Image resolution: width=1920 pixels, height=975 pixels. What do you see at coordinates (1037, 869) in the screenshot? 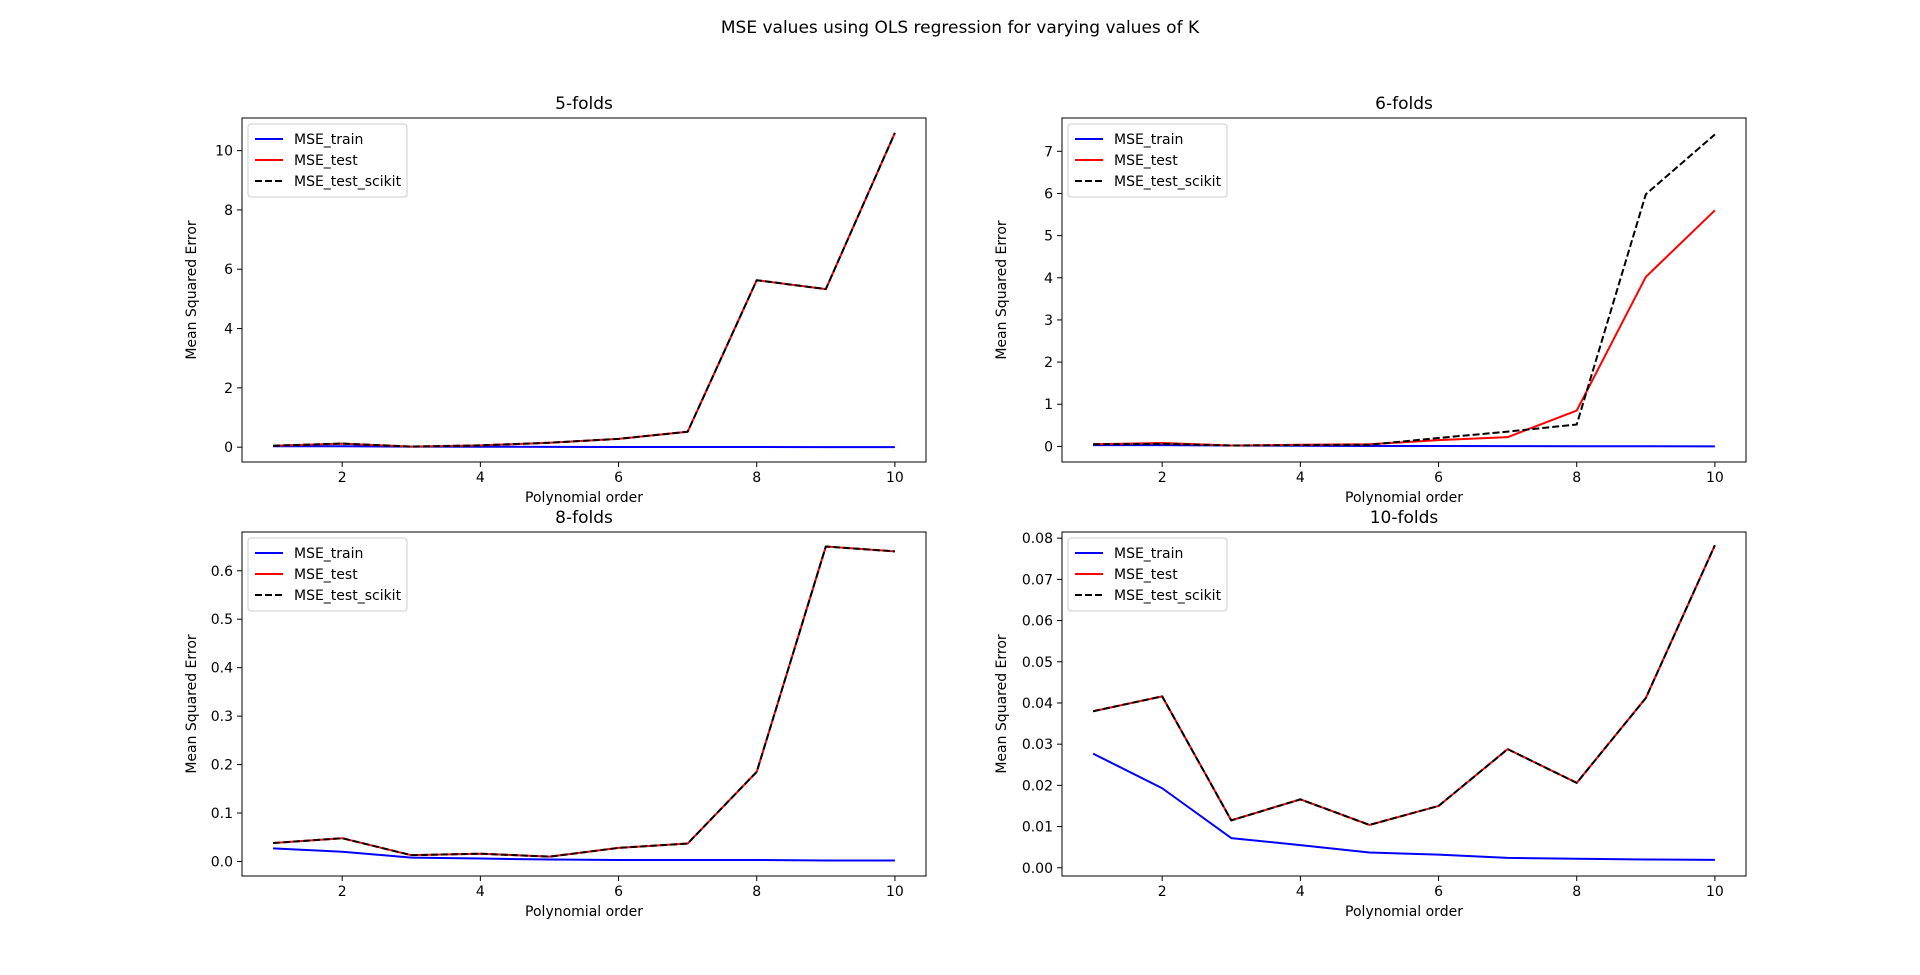
I see `y-tick-label: 0.00` at bounding box center [1037, 869].